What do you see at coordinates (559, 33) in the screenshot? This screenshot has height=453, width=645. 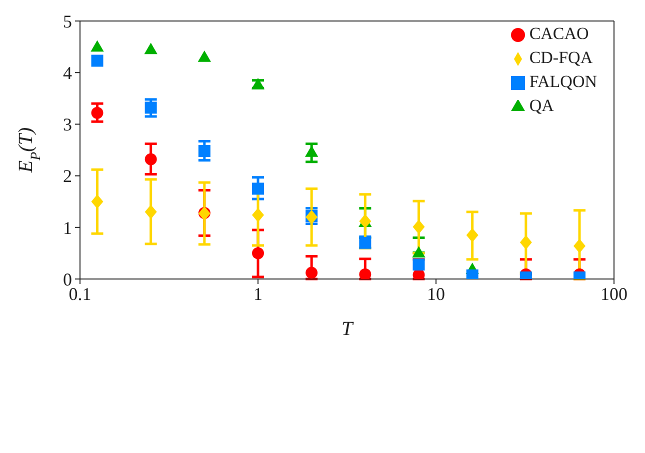 I see `legend-label: CACAO` at bounding box center [559, 33].